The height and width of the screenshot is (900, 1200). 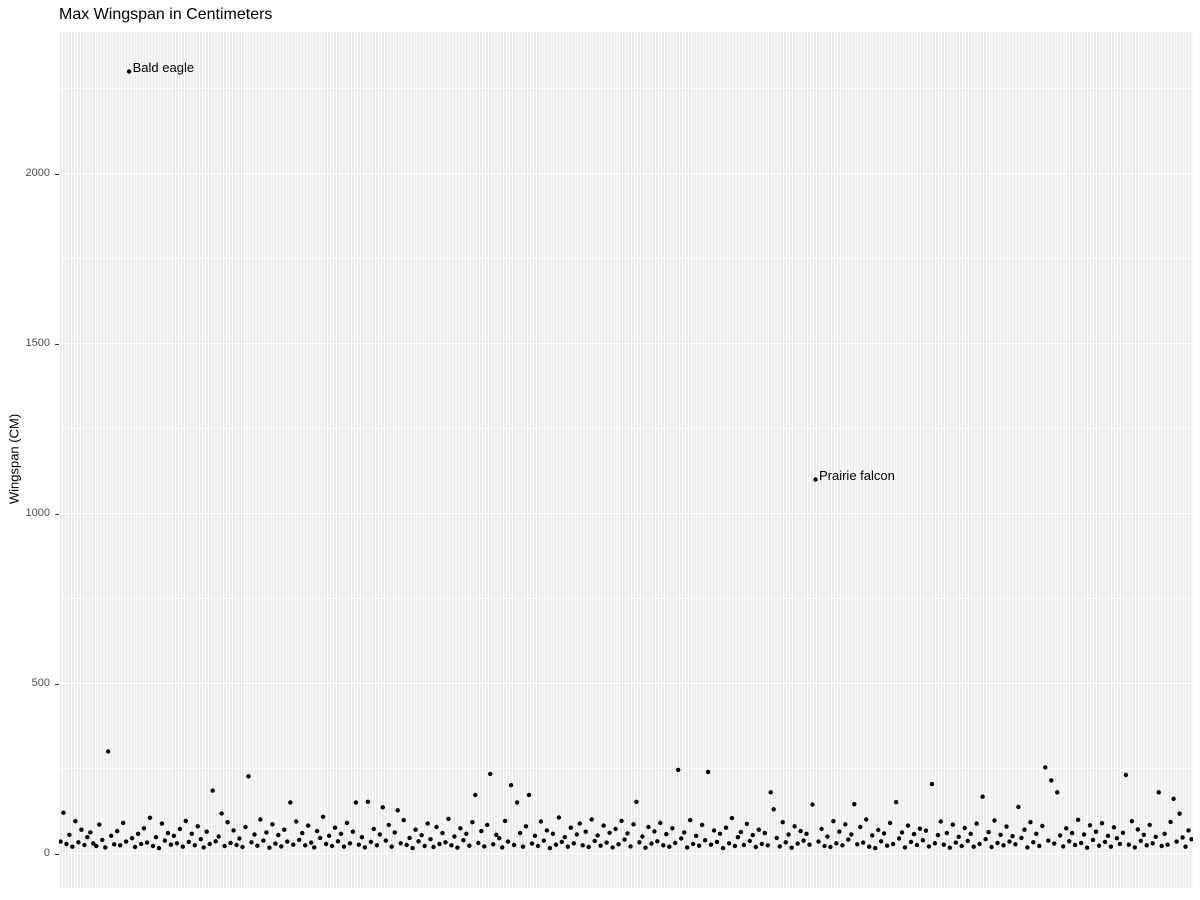 What do you see at coordinates (626, 768) in the screenshot?
I see `gridline-minor` at bounding box center [626, 768].